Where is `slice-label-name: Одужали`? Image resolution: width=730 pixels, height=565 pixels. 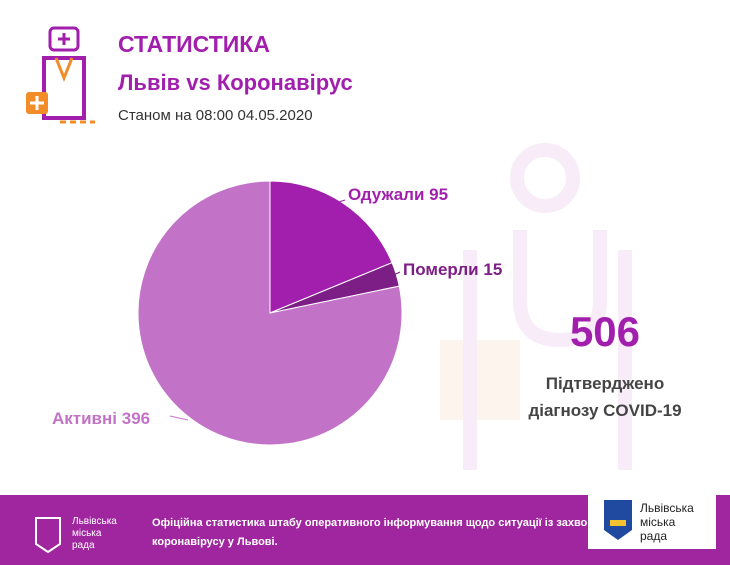 slice-label-name: Одужали is located at coordinates (386, 194).